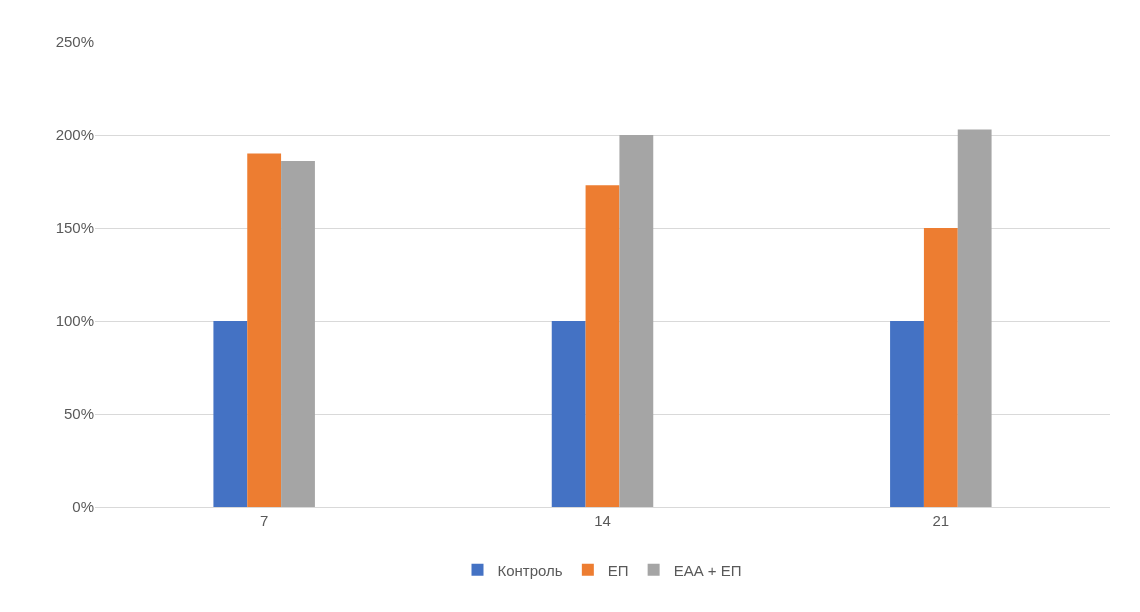 Image resolution: width=1140 pixels, height=612 pixels. What do you see at coordinates (83, 507) in the screenshot?
I see `y-tick-label: 0%` at bounding box center [83, 507].